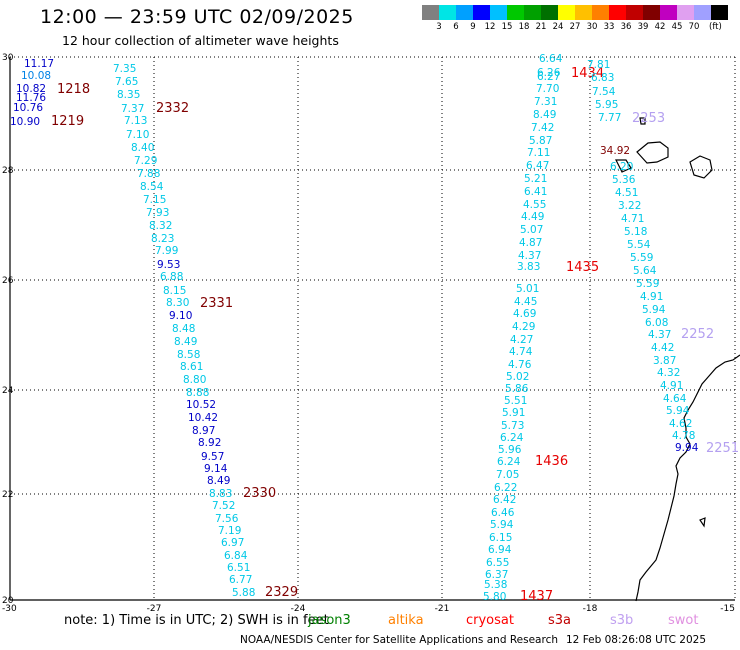  What do you see at coordinates (132, 109) in the screenshot?
I see `wave-height-value: 7.37` at bounding box center [132, 109].